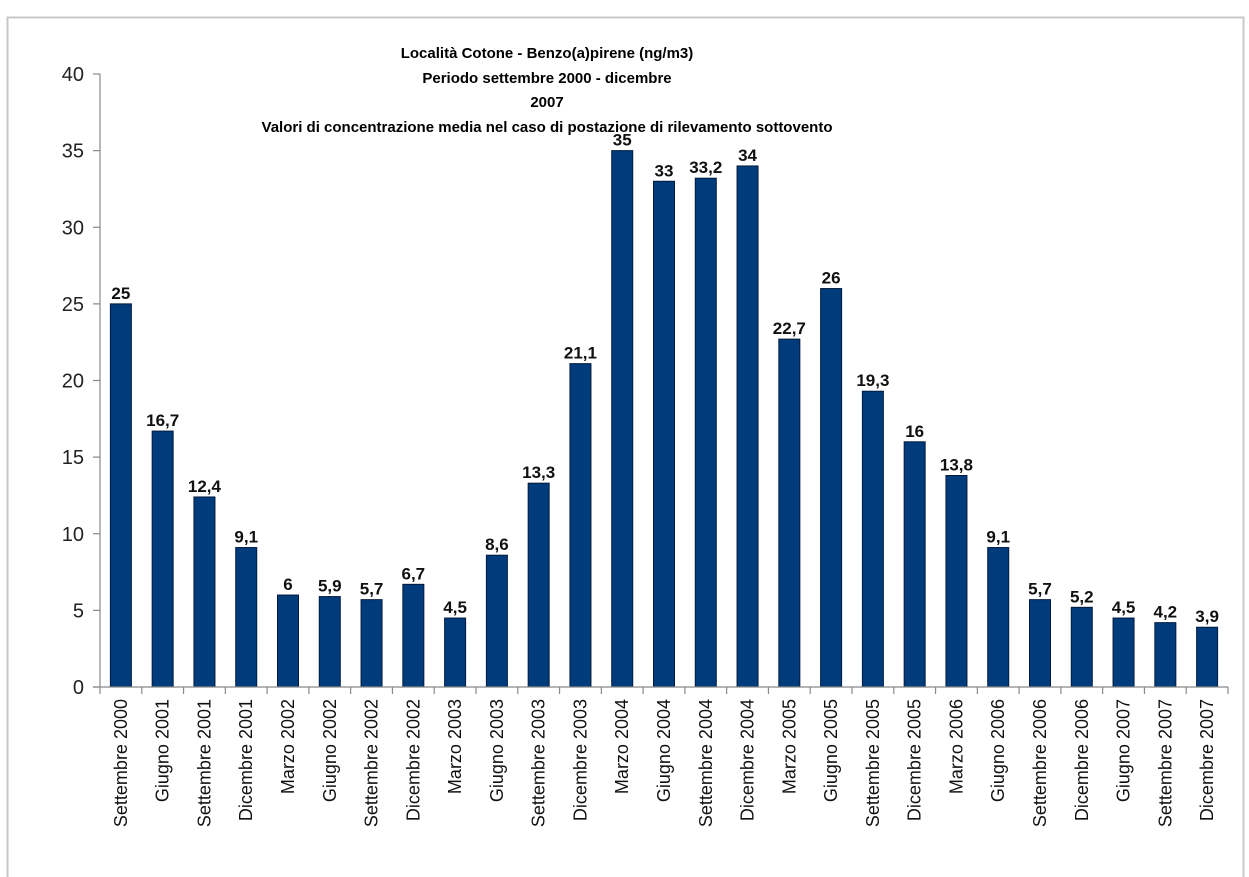  What do you see at coordinates (1124, 750) in the screenshot?
I see `x-tick-label-25: Giugno 2007` at bounding box center [1124, 750].